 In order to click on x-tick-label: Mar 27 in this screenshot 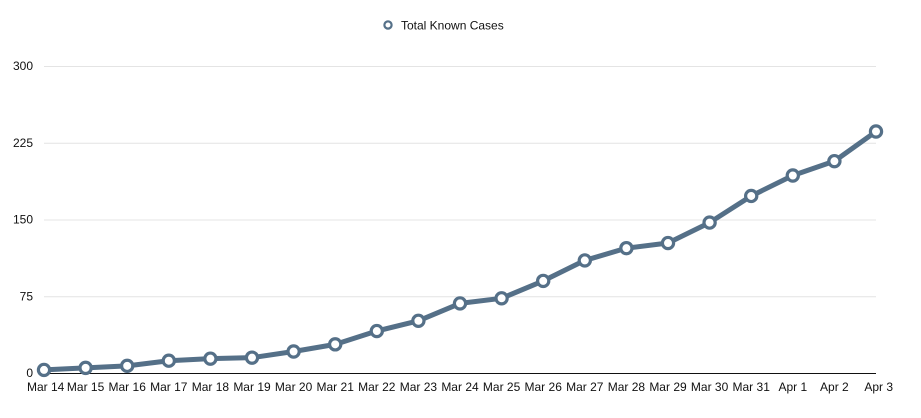, I will do `click(585, 387)`.